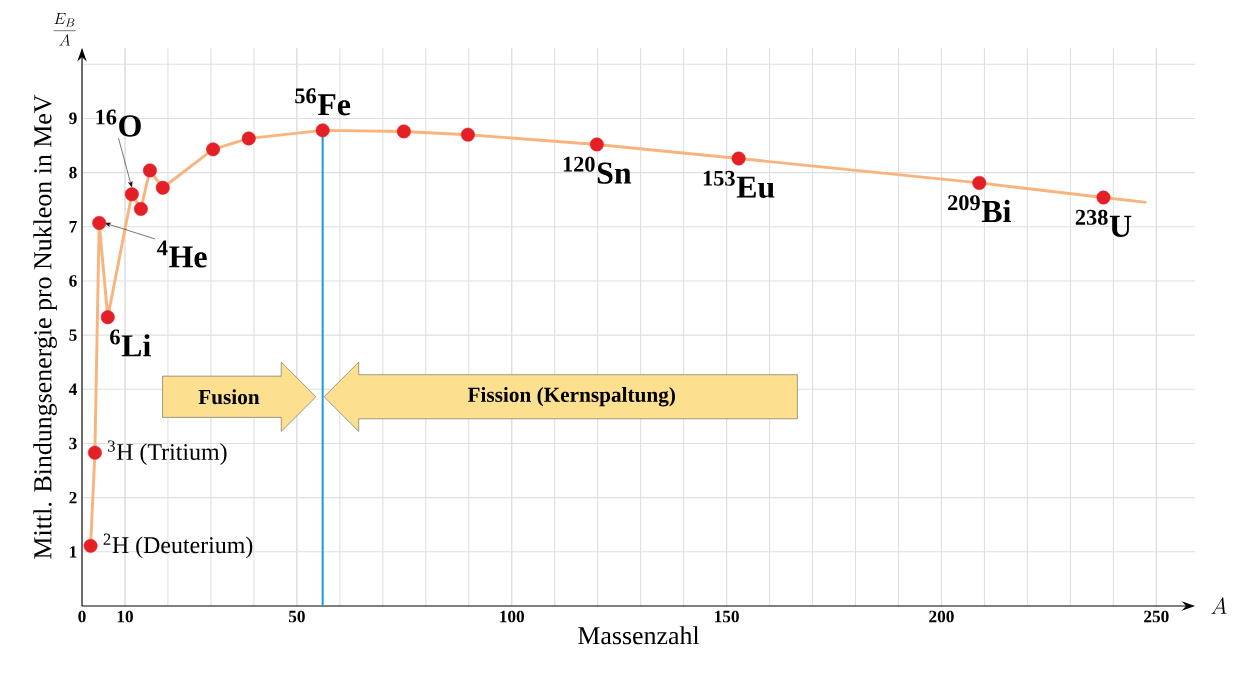 The height and width of the screenshot is (675, 1245). Describe the element at coordinates (597, 170) in the screenshot. I see `annotation: $^{120}$Sn` at that location.